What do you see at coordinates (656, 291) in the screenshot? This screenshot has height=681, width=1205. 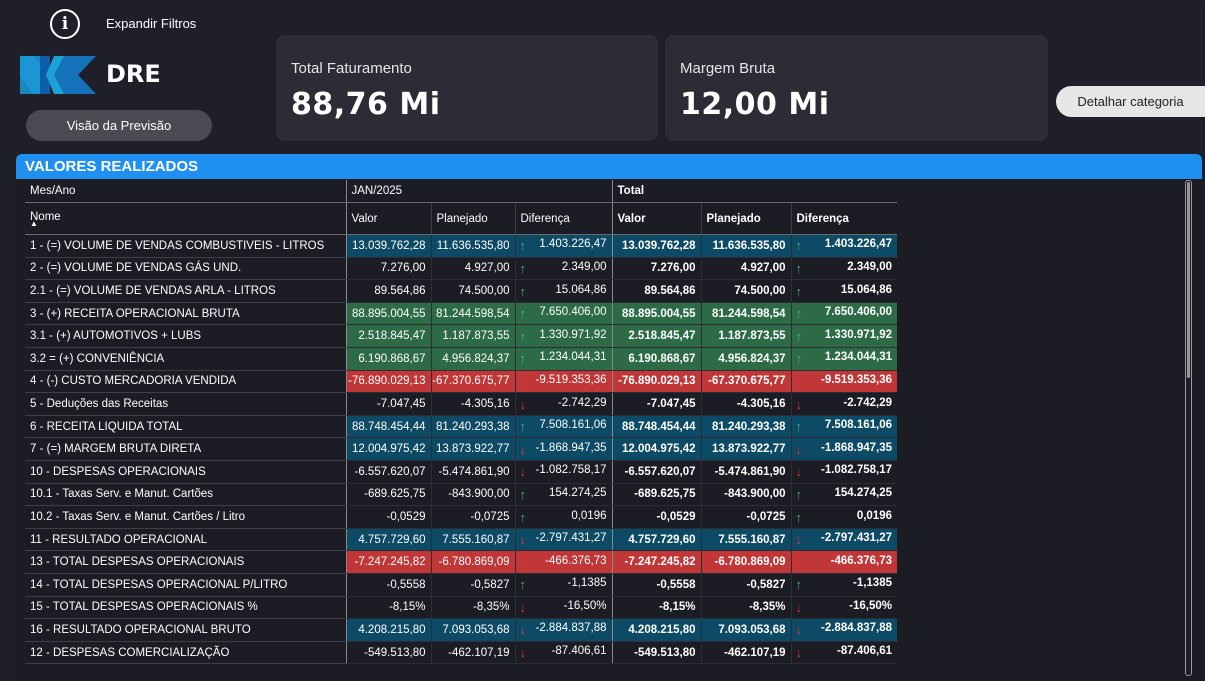 I see `cell-total-valor: 89.564,86` at bounding box center [656, 291].